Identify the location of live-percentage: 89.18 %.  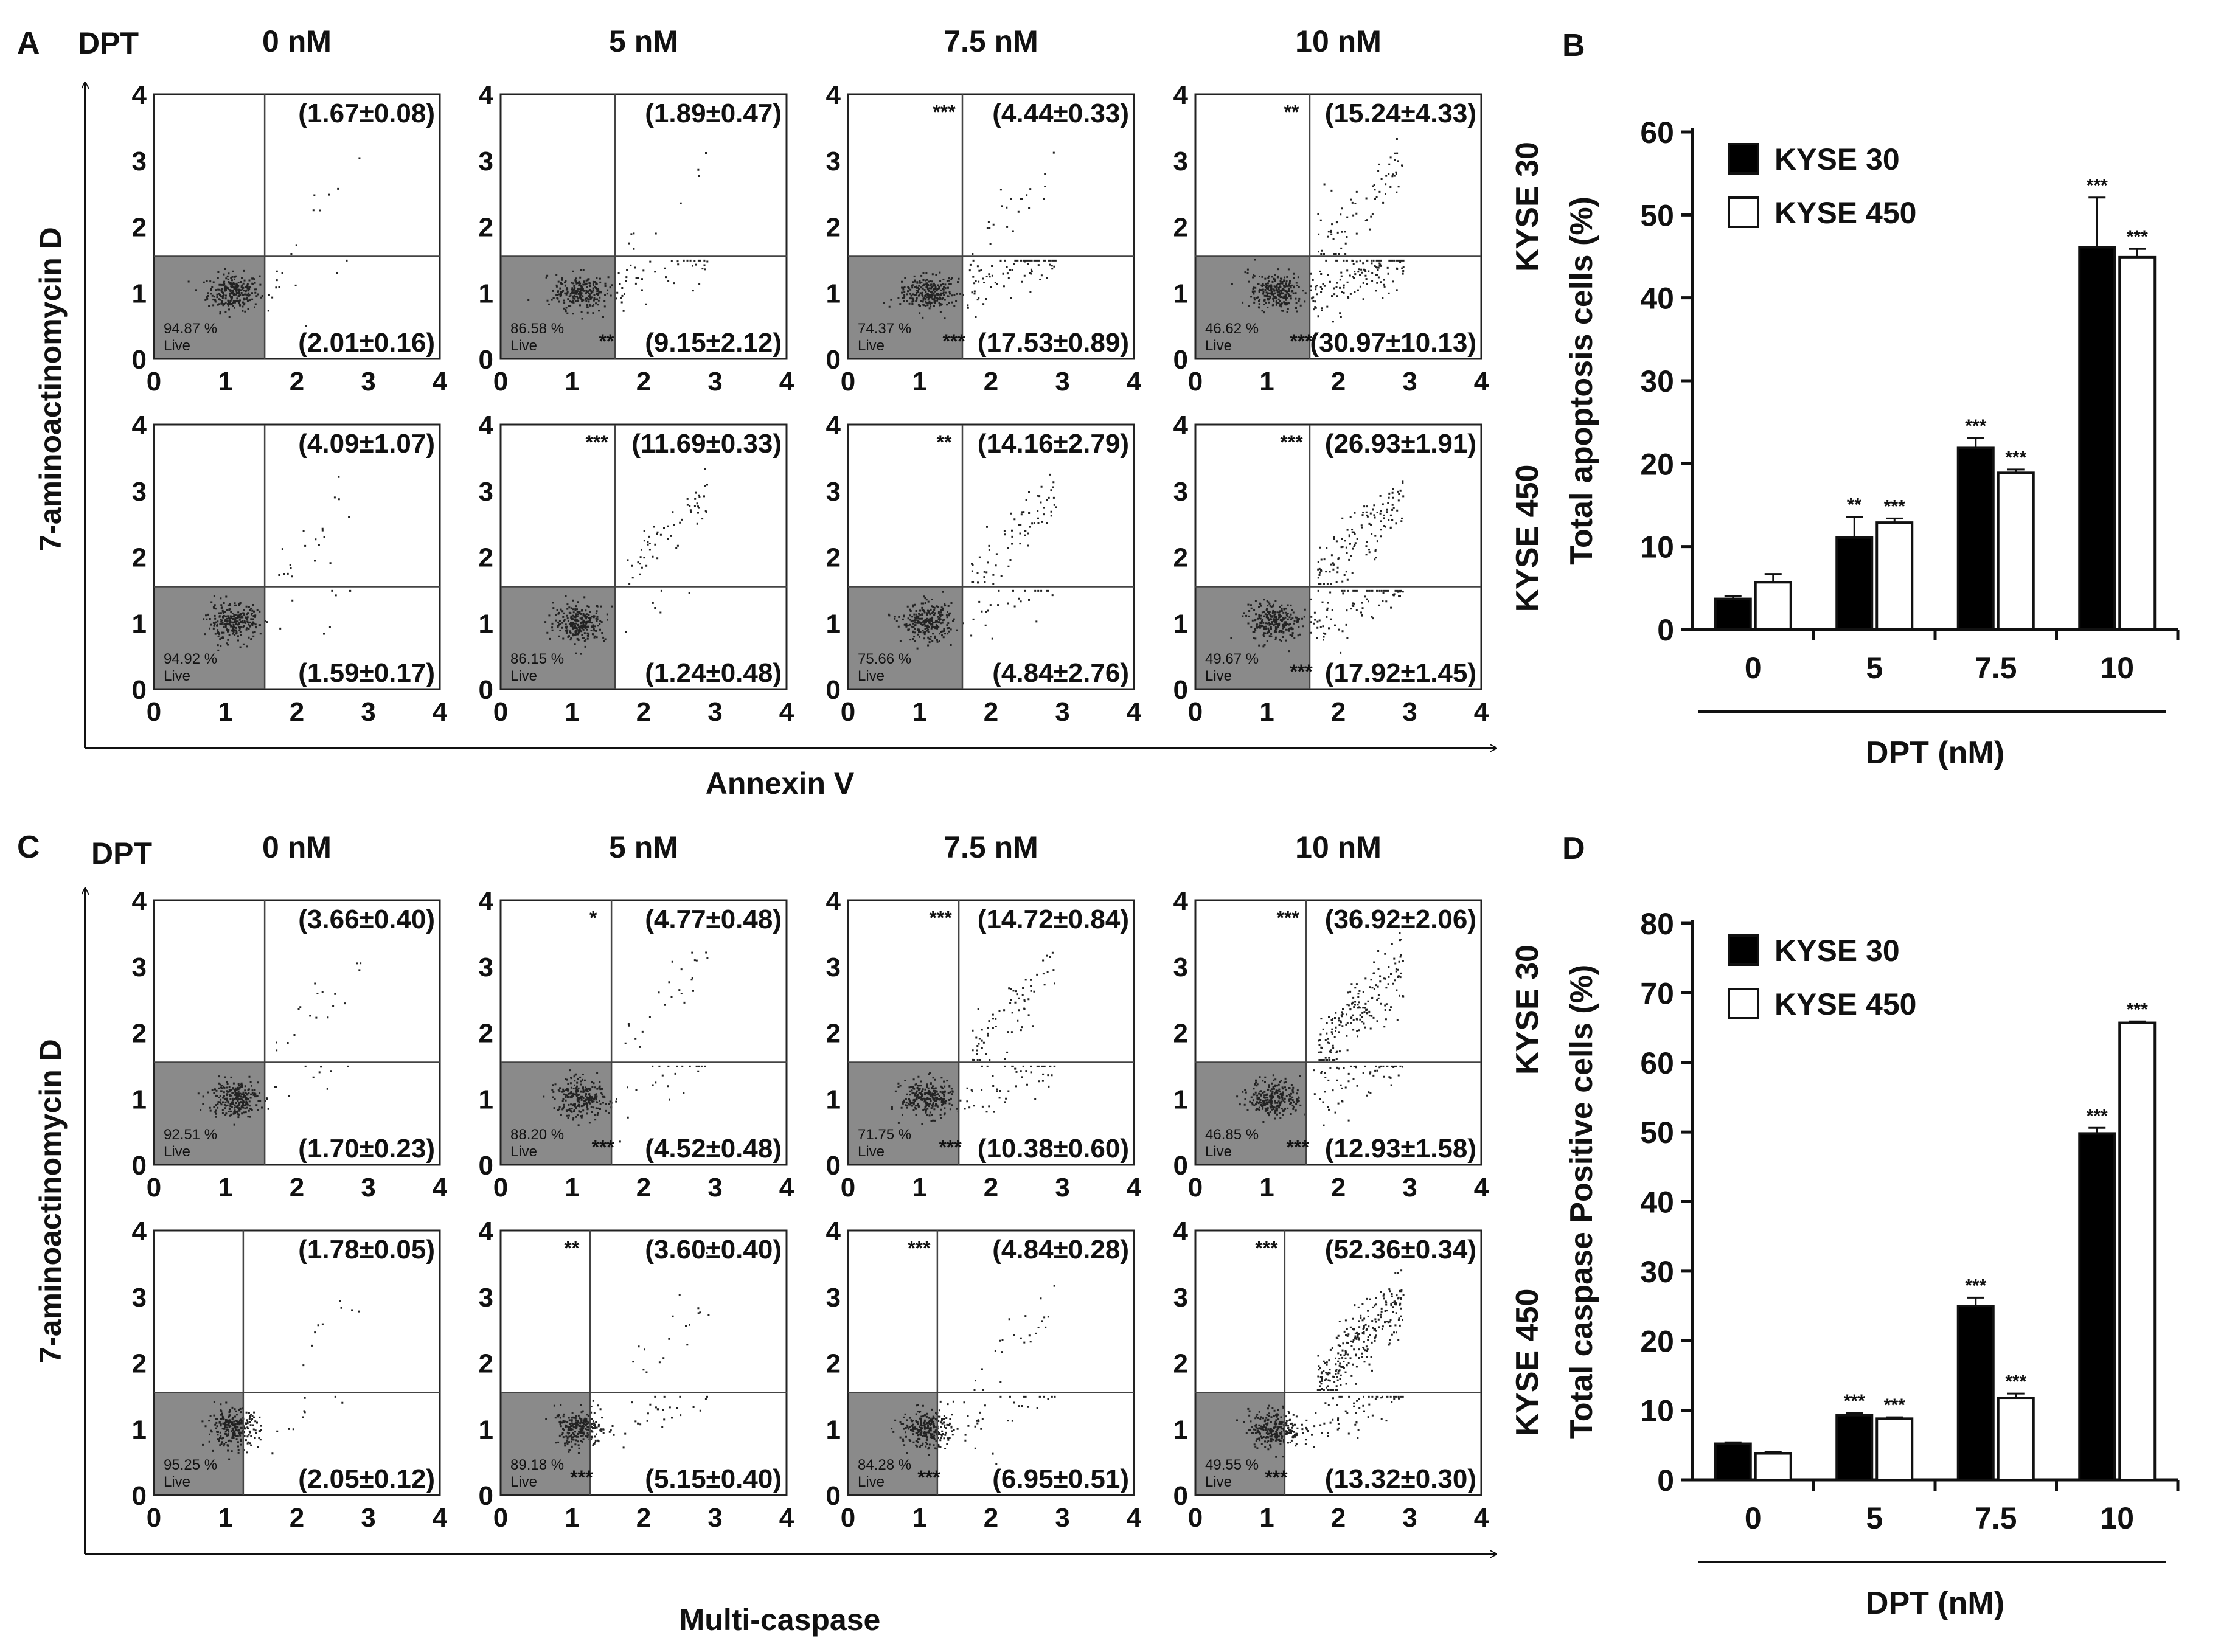
(537, 1465).